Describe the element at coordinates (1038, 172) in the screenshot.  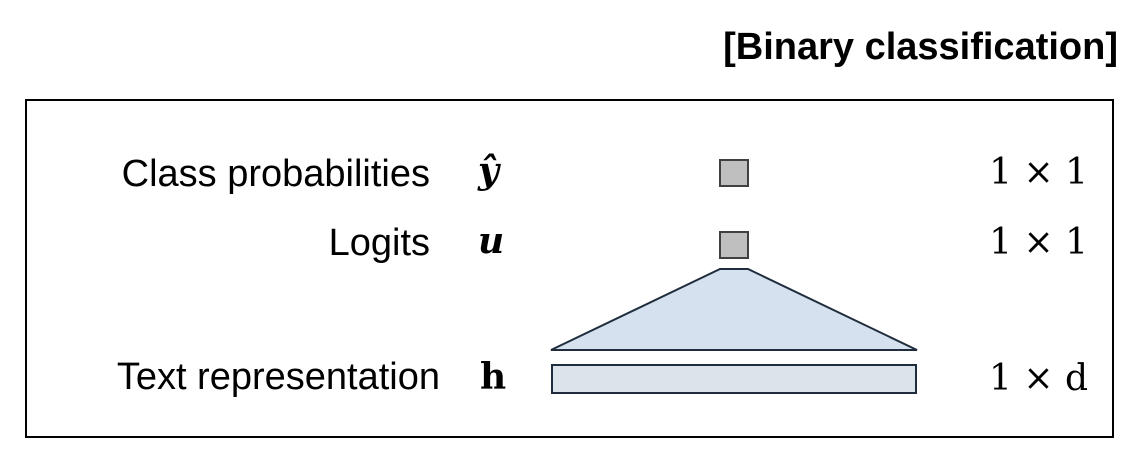
I see `dimension-class-probabilities: 1 × 1` at that location.